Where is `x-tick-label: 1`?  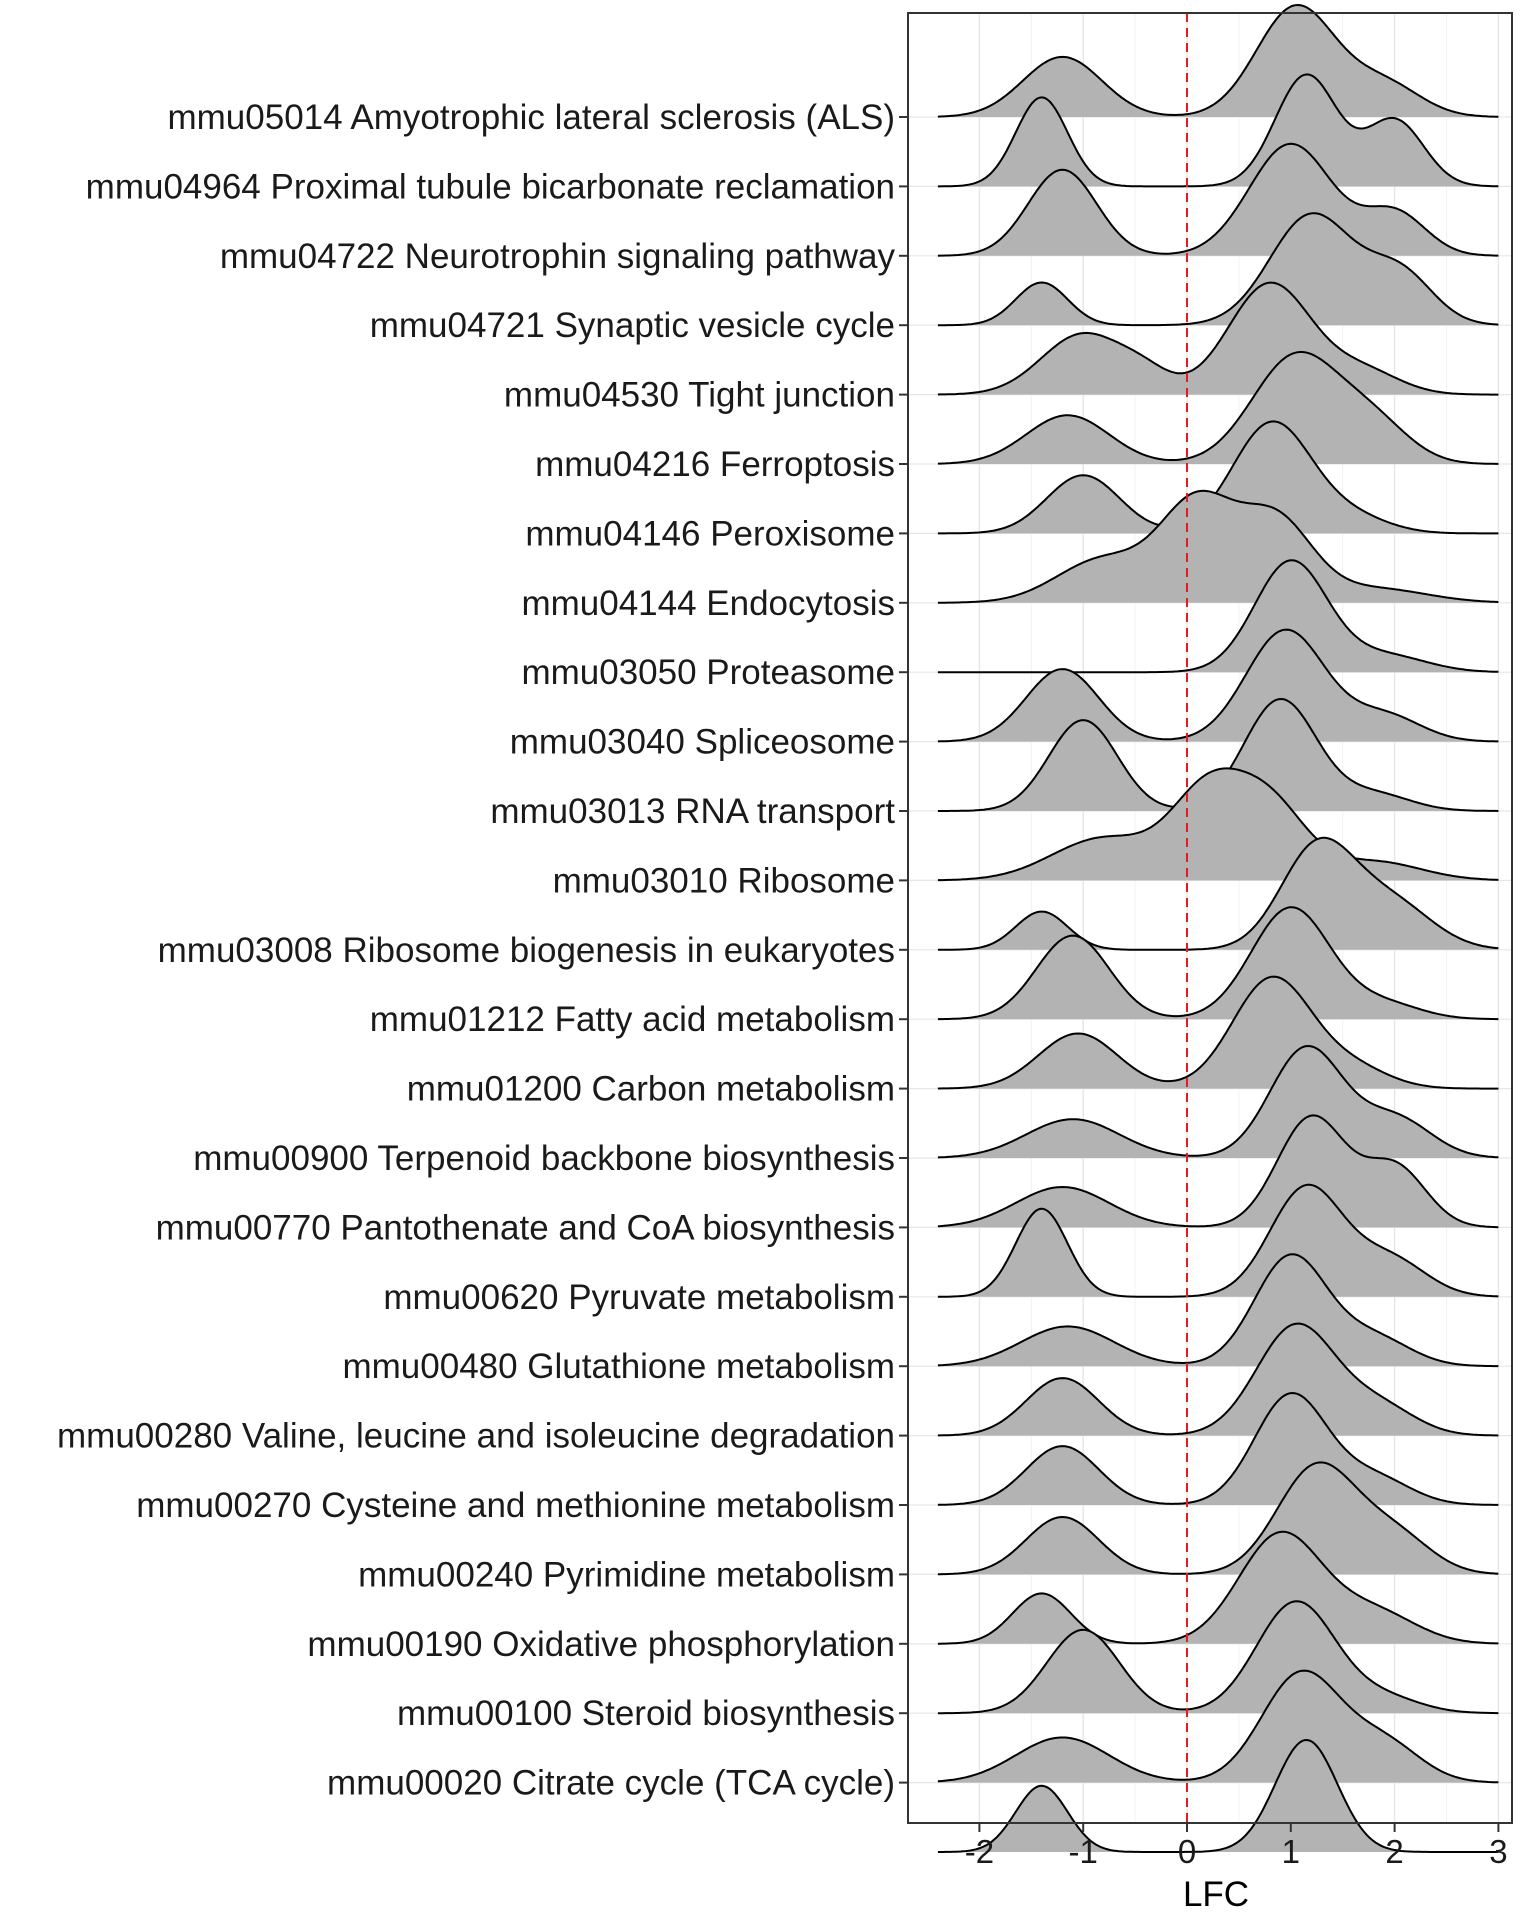 x-tick-label: 1 is located at coordinates (1291, 1851).